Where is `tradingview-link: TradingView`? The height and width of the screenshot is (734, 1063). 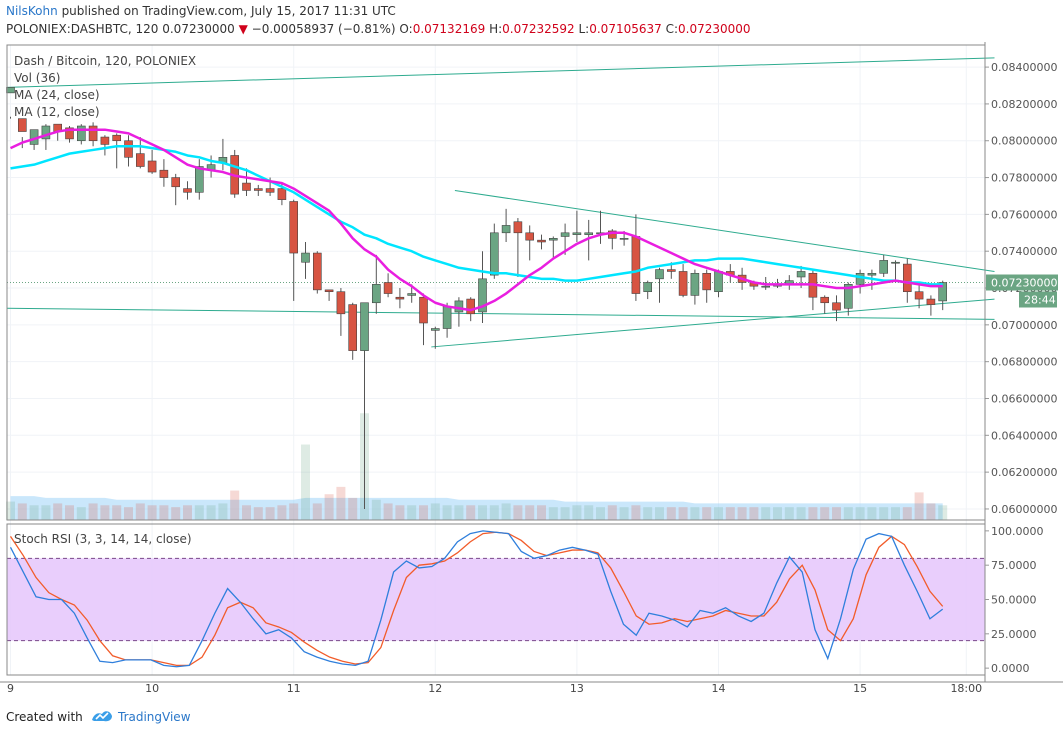 tradingview-link: TradingView is located at coordinates (154, 717).